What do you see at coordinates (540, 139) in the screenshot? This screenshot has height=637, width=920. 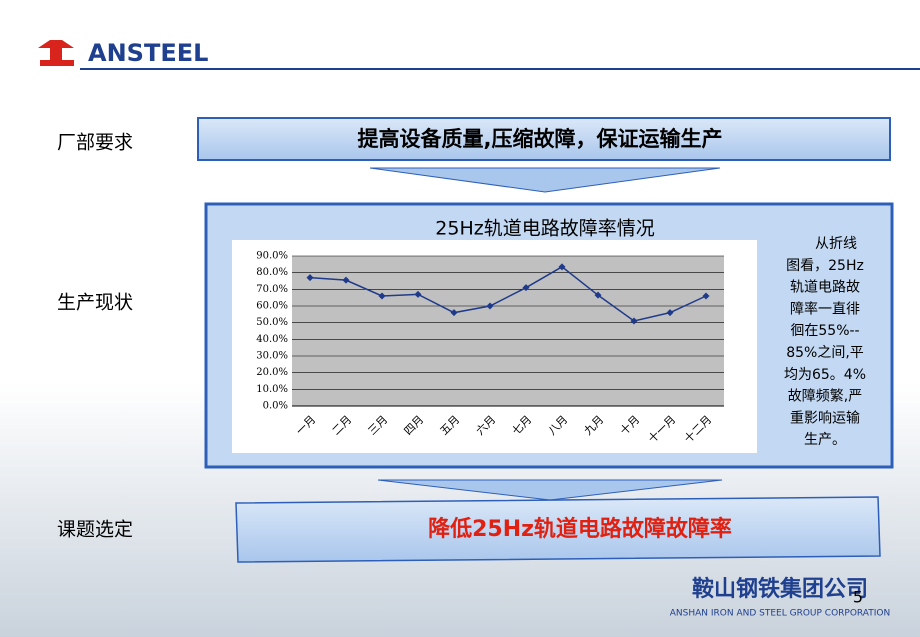 I see `requirement-text: 提高设备质量,压缩故障，保证运输生产` at bounding box center [540, 139].